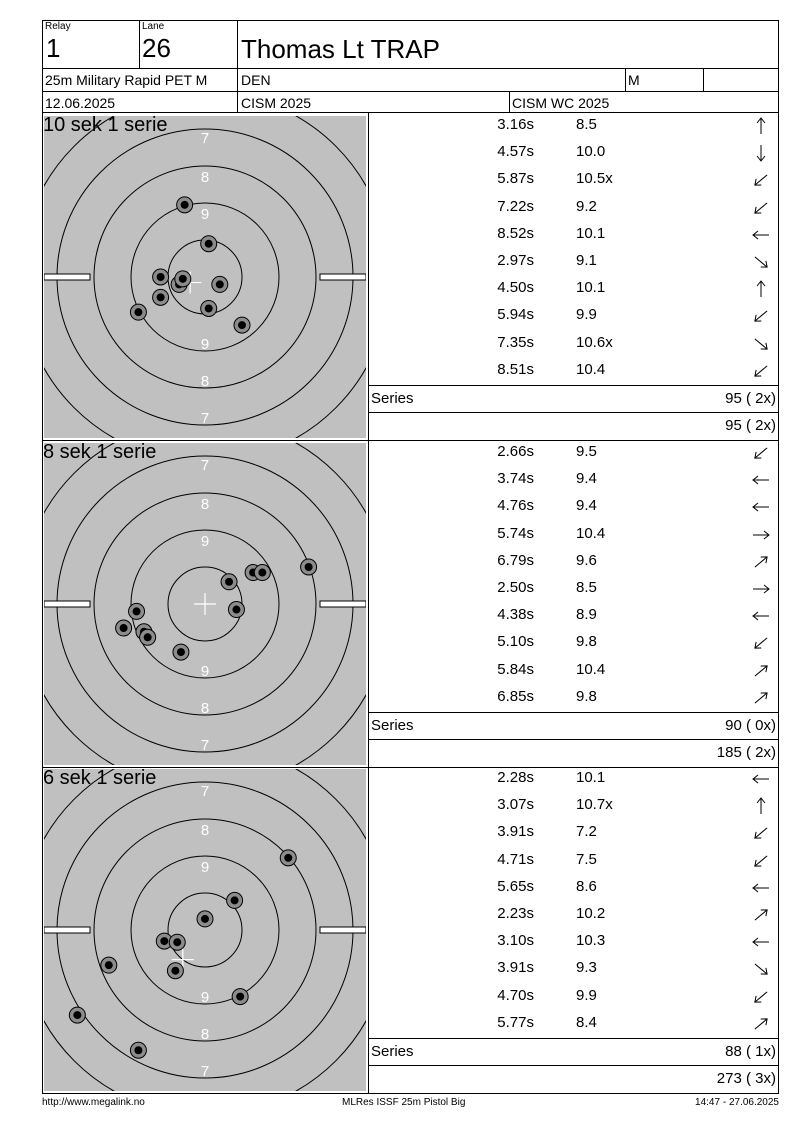 The height and width of the screenshot is (1130, 800). I want to click on shot-row: 3.91s 7.2, so click(573, 833).